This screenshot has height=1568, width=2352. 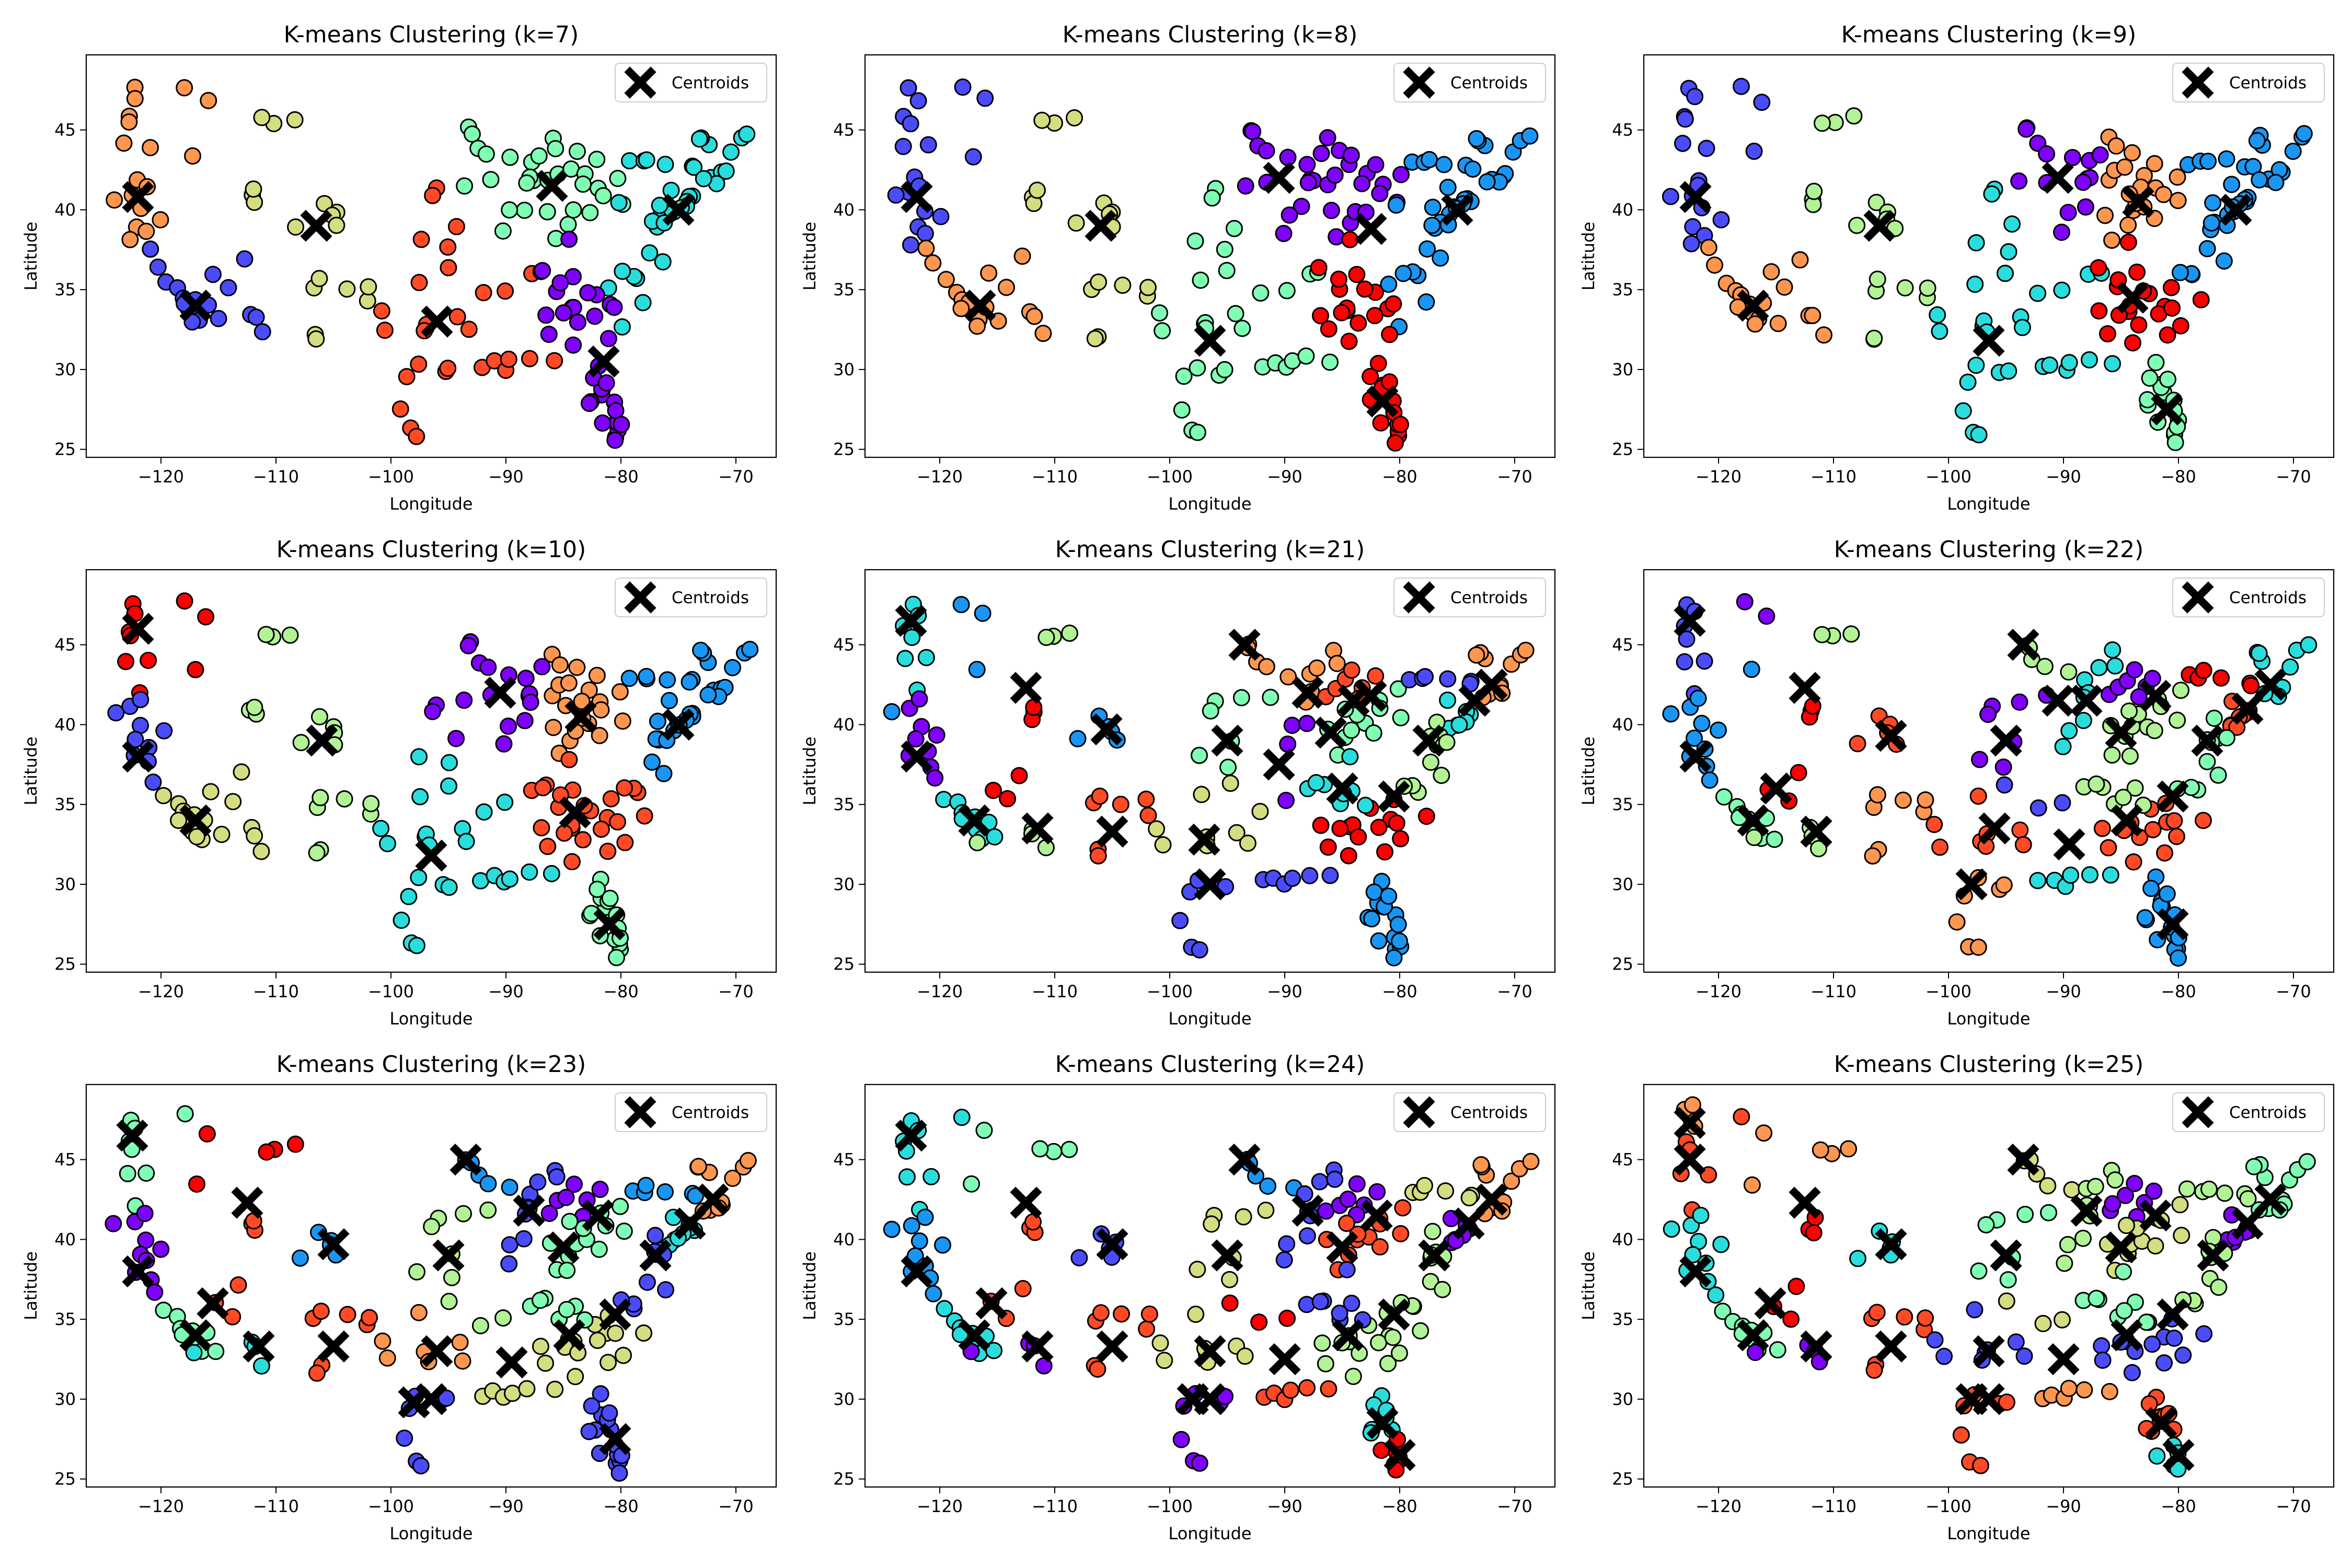 I want to click on chart-title: K-means Clustering (k=21), so click(x=1210, y=549).